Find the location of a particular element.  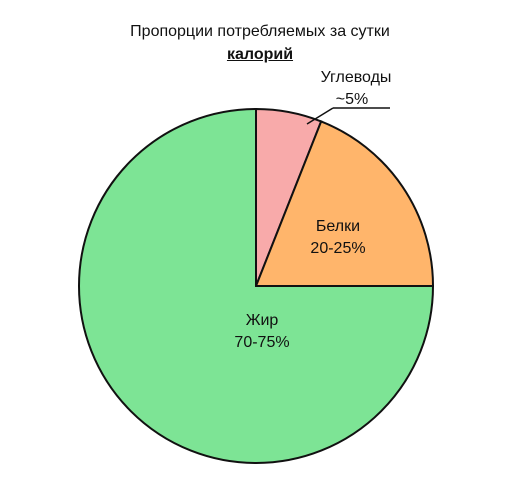

slice-name-protein: Белки is located at coordinates (338, 226).